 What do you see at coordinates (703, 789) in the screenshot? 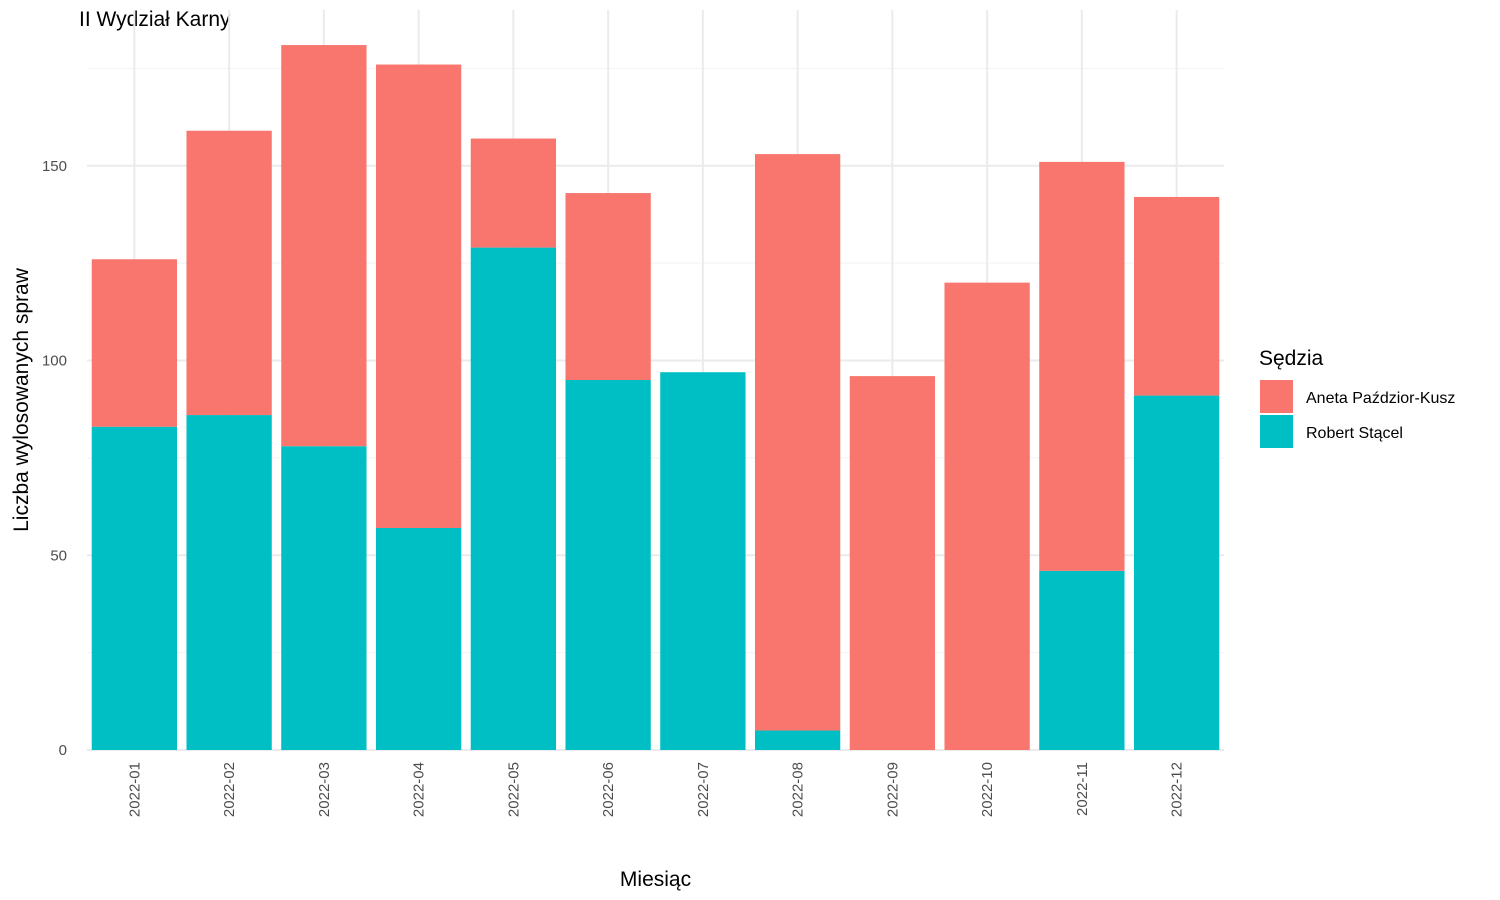
I see `x-tick-label: 2022-07` at bounding box center [703, 789].